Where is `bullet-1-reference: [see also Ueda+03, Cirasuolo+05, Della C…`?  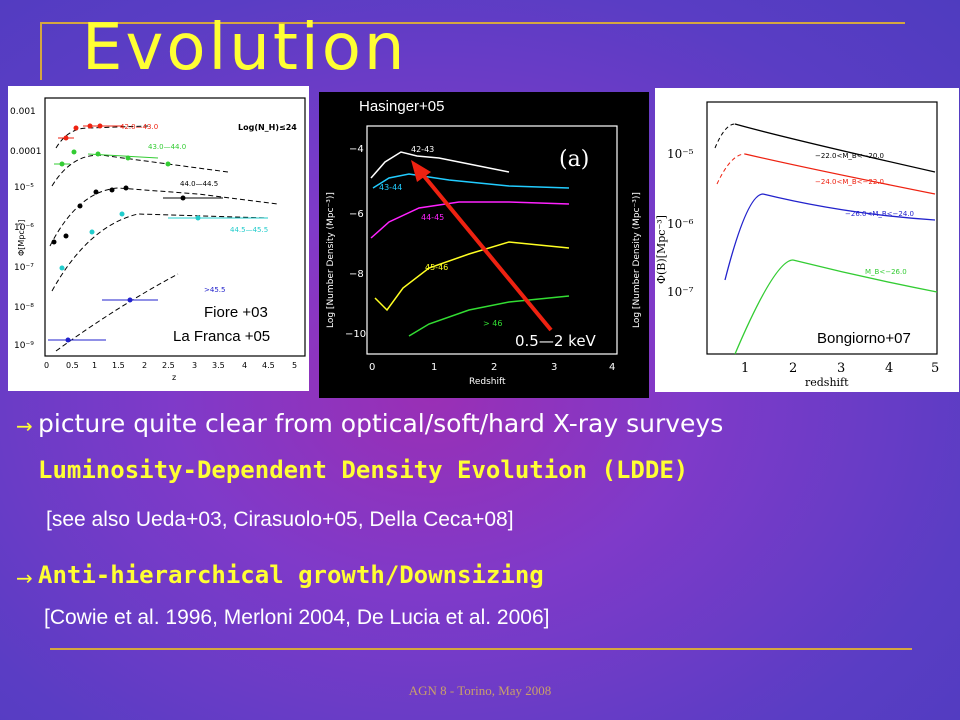
bullet-1-reference: [see also Ueda+03, Cirasuolo+05, Della C… is located at coordinates (280, 519).